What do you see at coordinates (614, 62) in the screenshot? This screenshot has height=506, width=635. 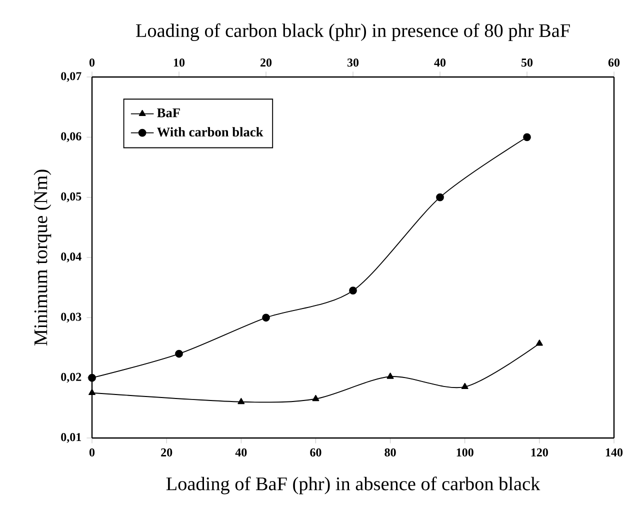 I see `x2-tick-label: 60` at bounding box center [614, 62].